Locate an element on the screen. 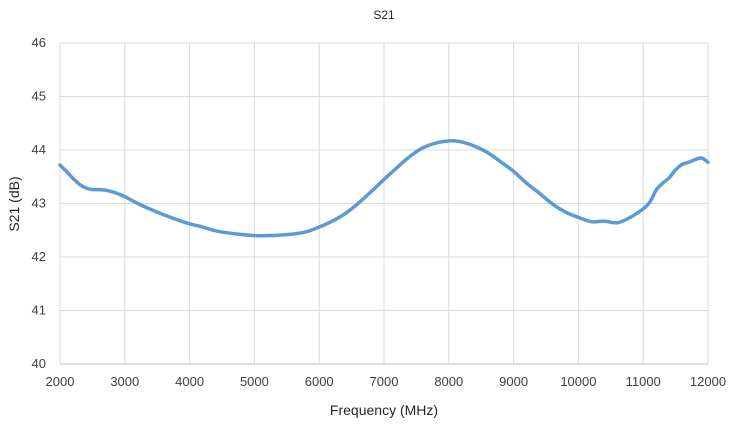 Image resolution: width=730 pixels, height=426 pixels. y-tick-label: 42 is located at coordinates (39, 256).